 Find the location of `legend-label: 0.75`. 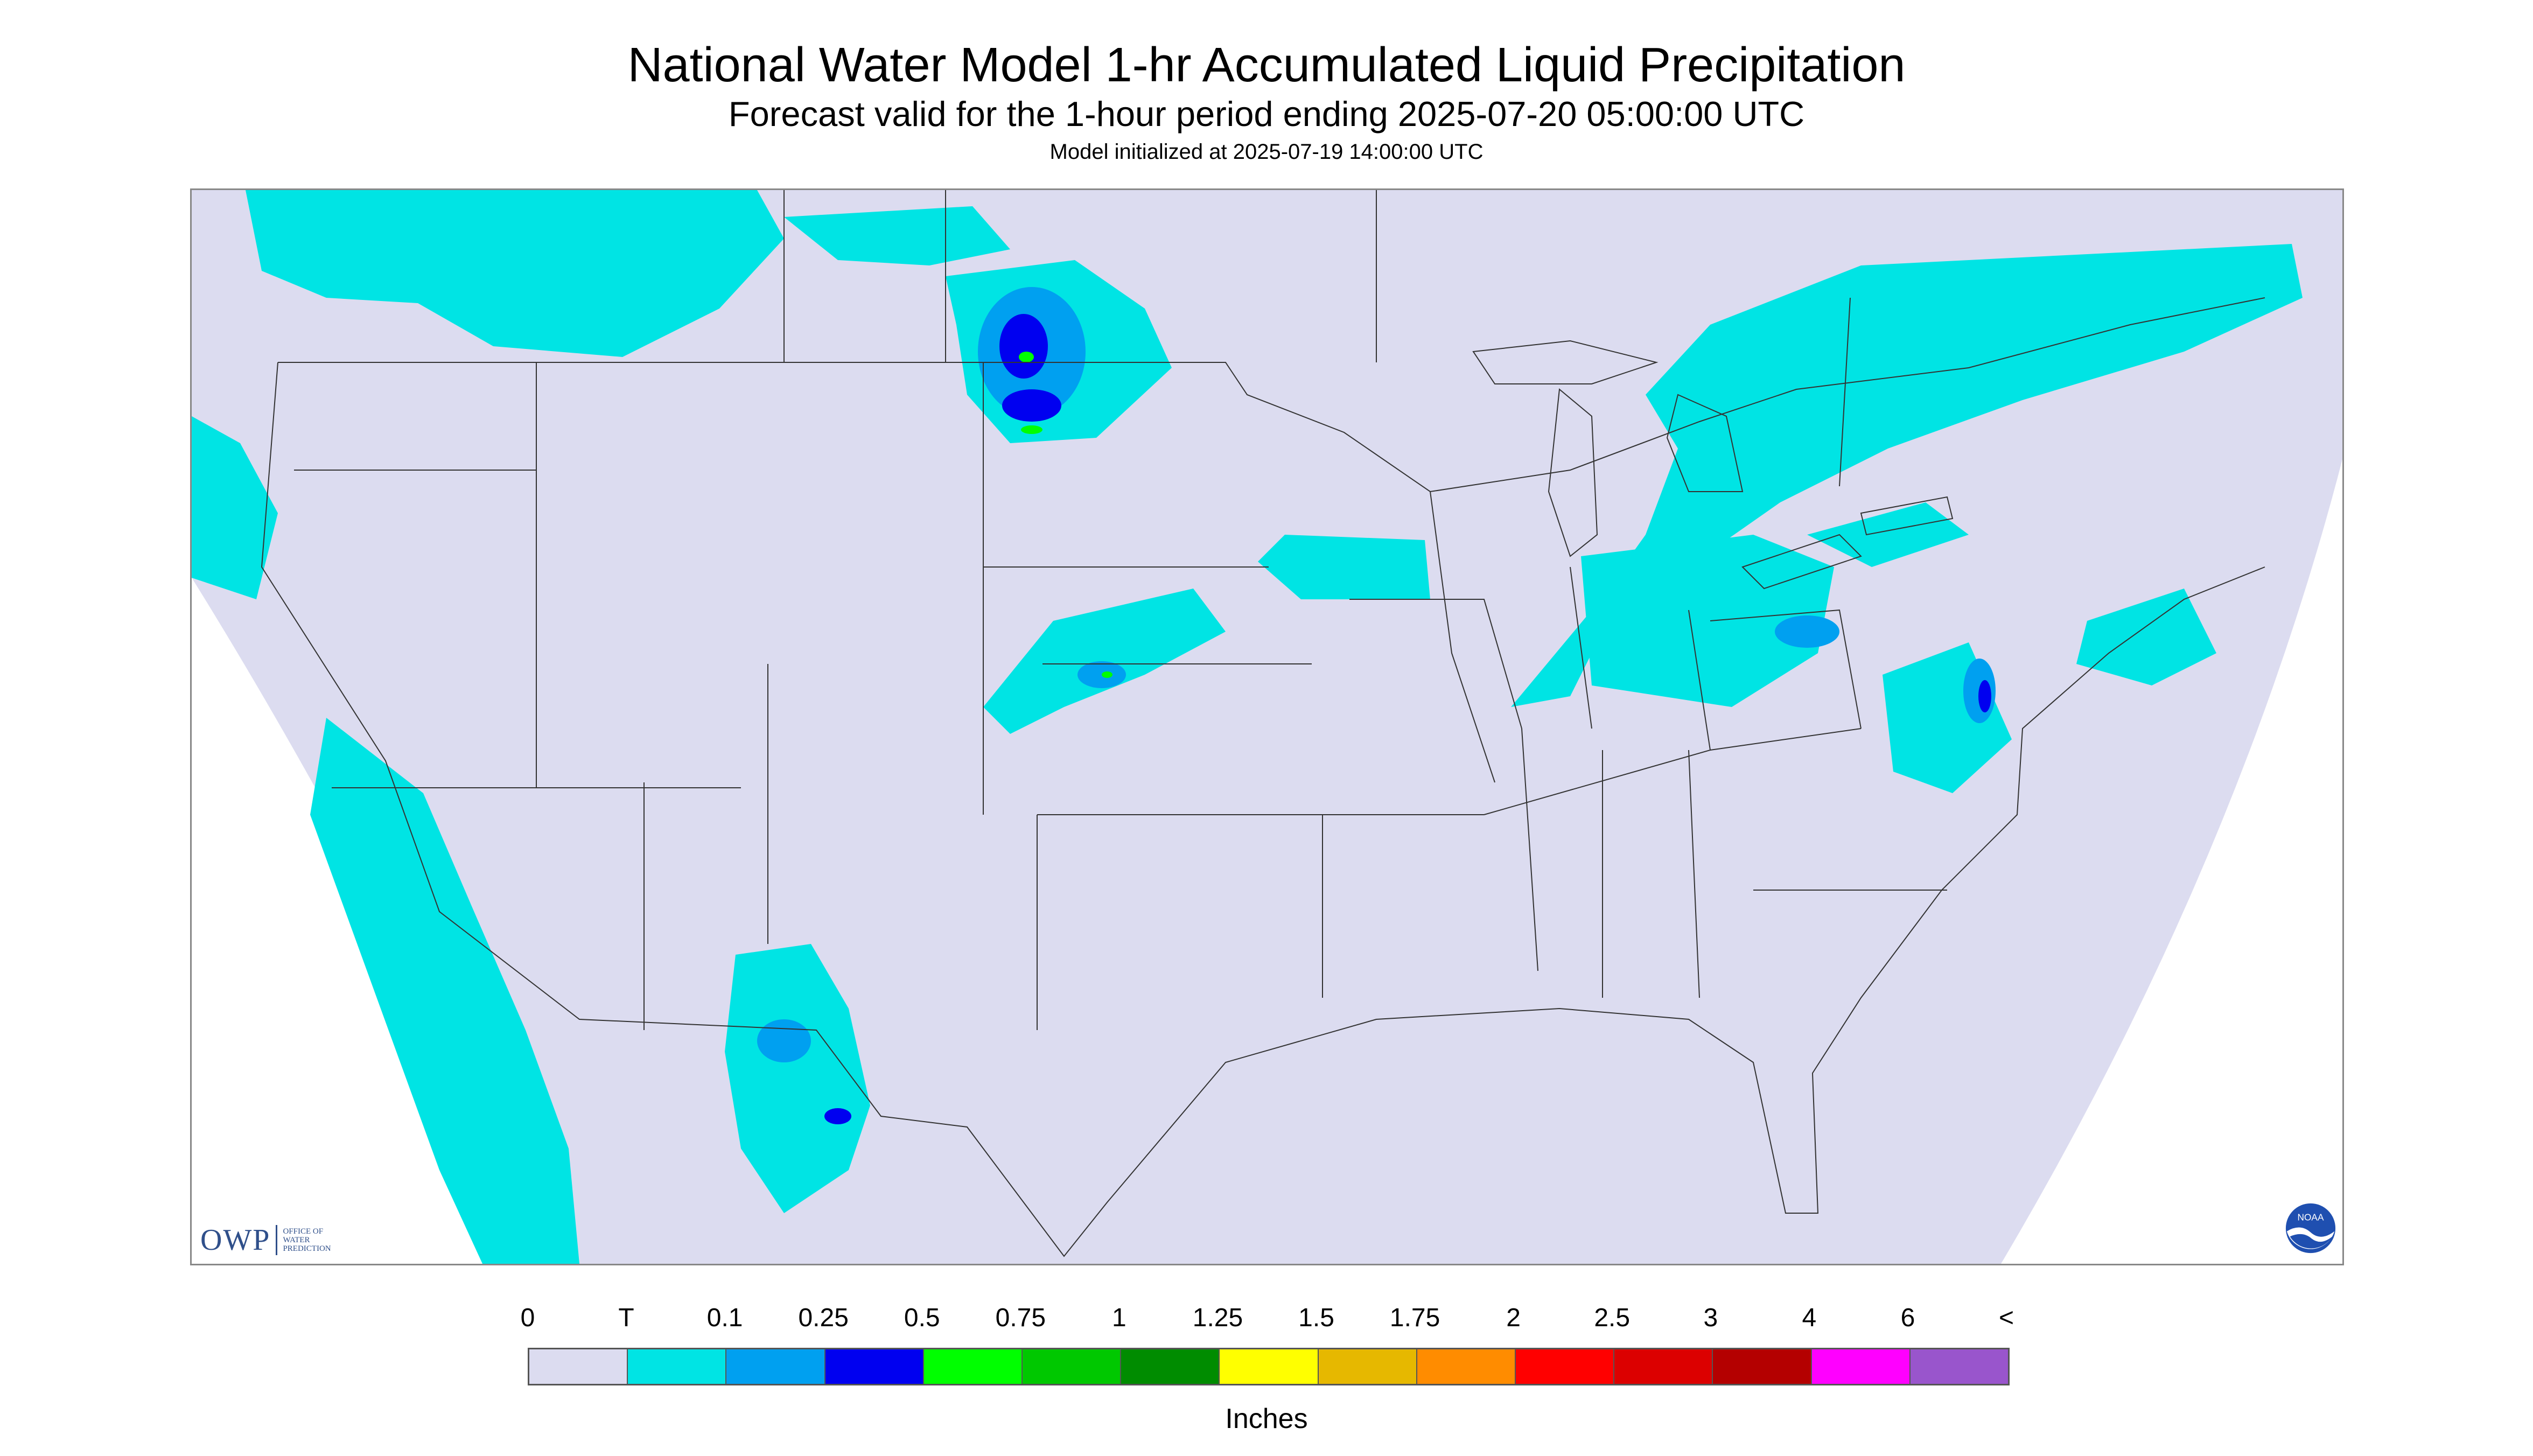

legend-label: 0.75 is located at coordinates (1021, 1318).